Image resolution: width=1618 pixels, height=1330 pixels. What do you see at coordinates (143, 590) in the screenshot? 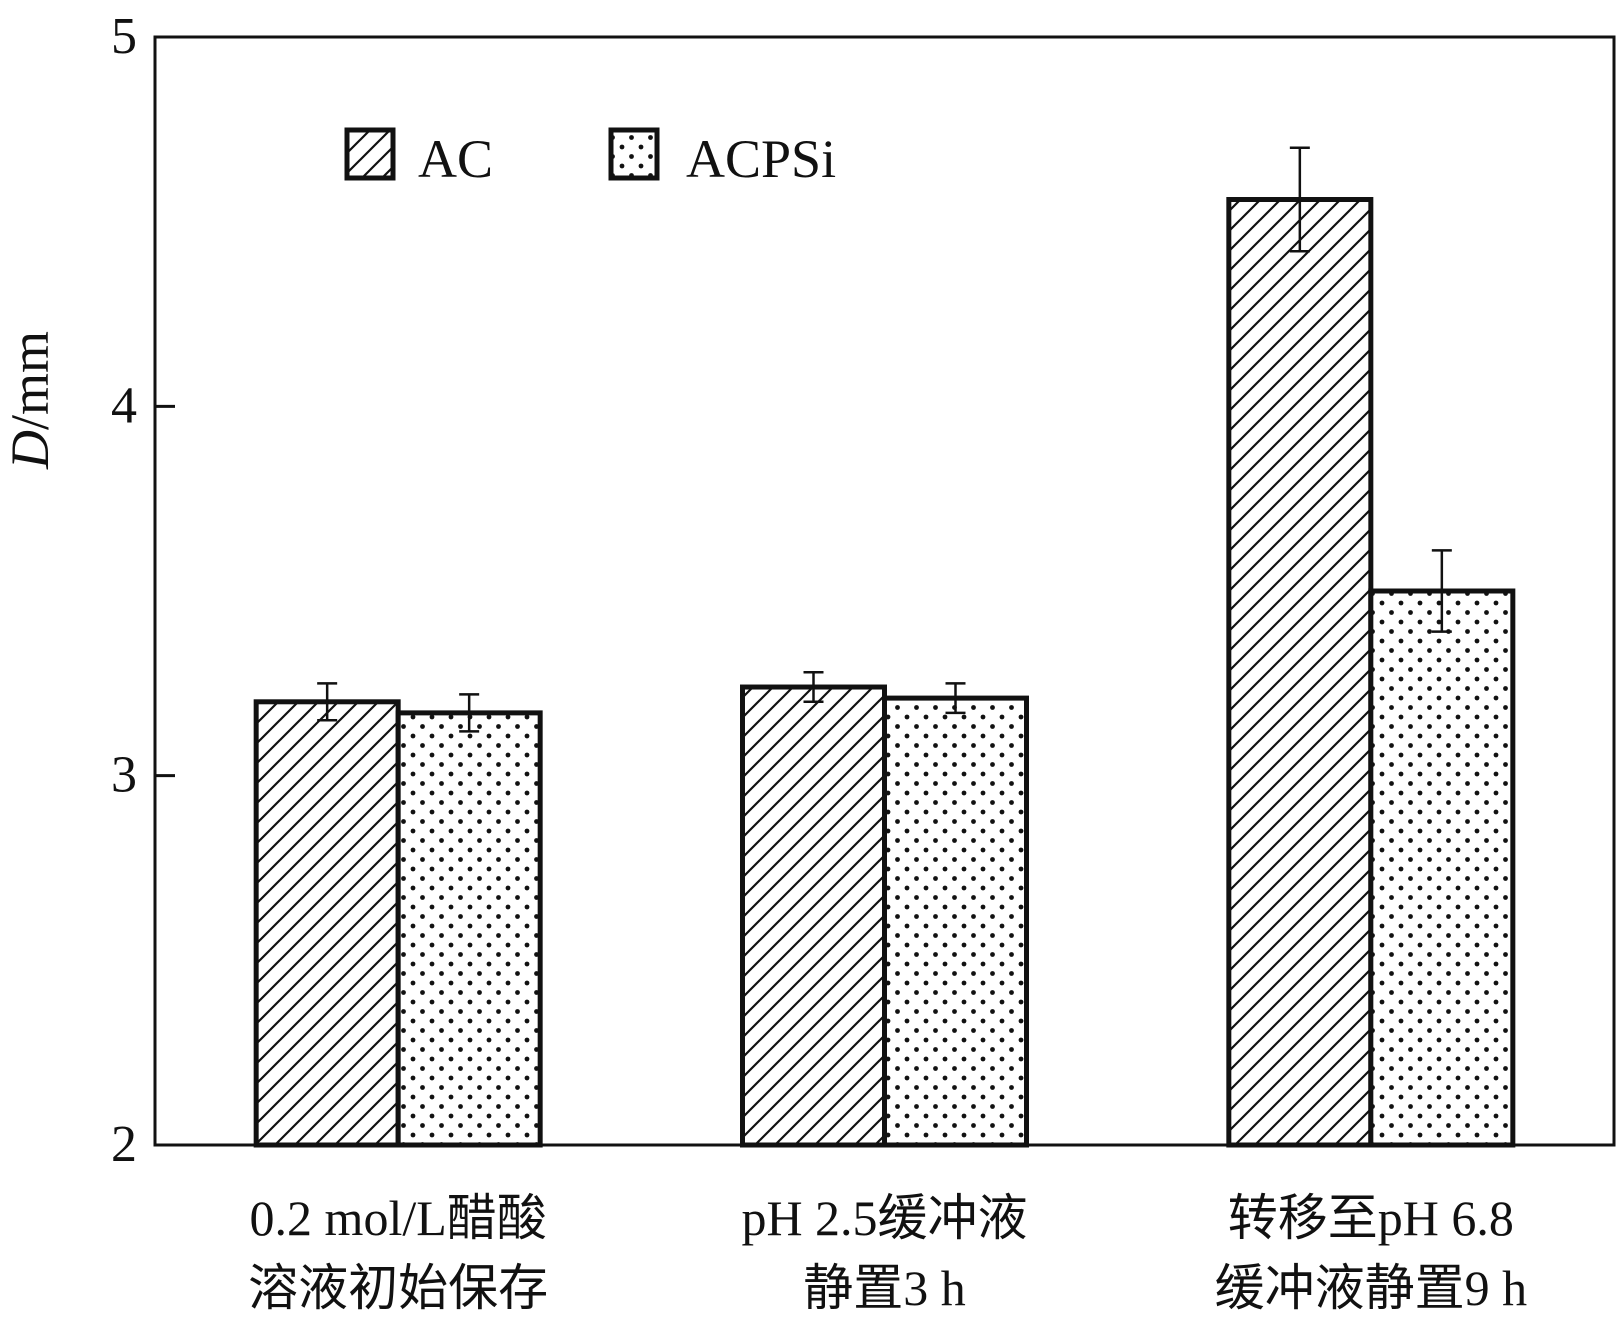
I see `y-ticks-layer: 2 3 4 5` at bounding box center [143, 590].